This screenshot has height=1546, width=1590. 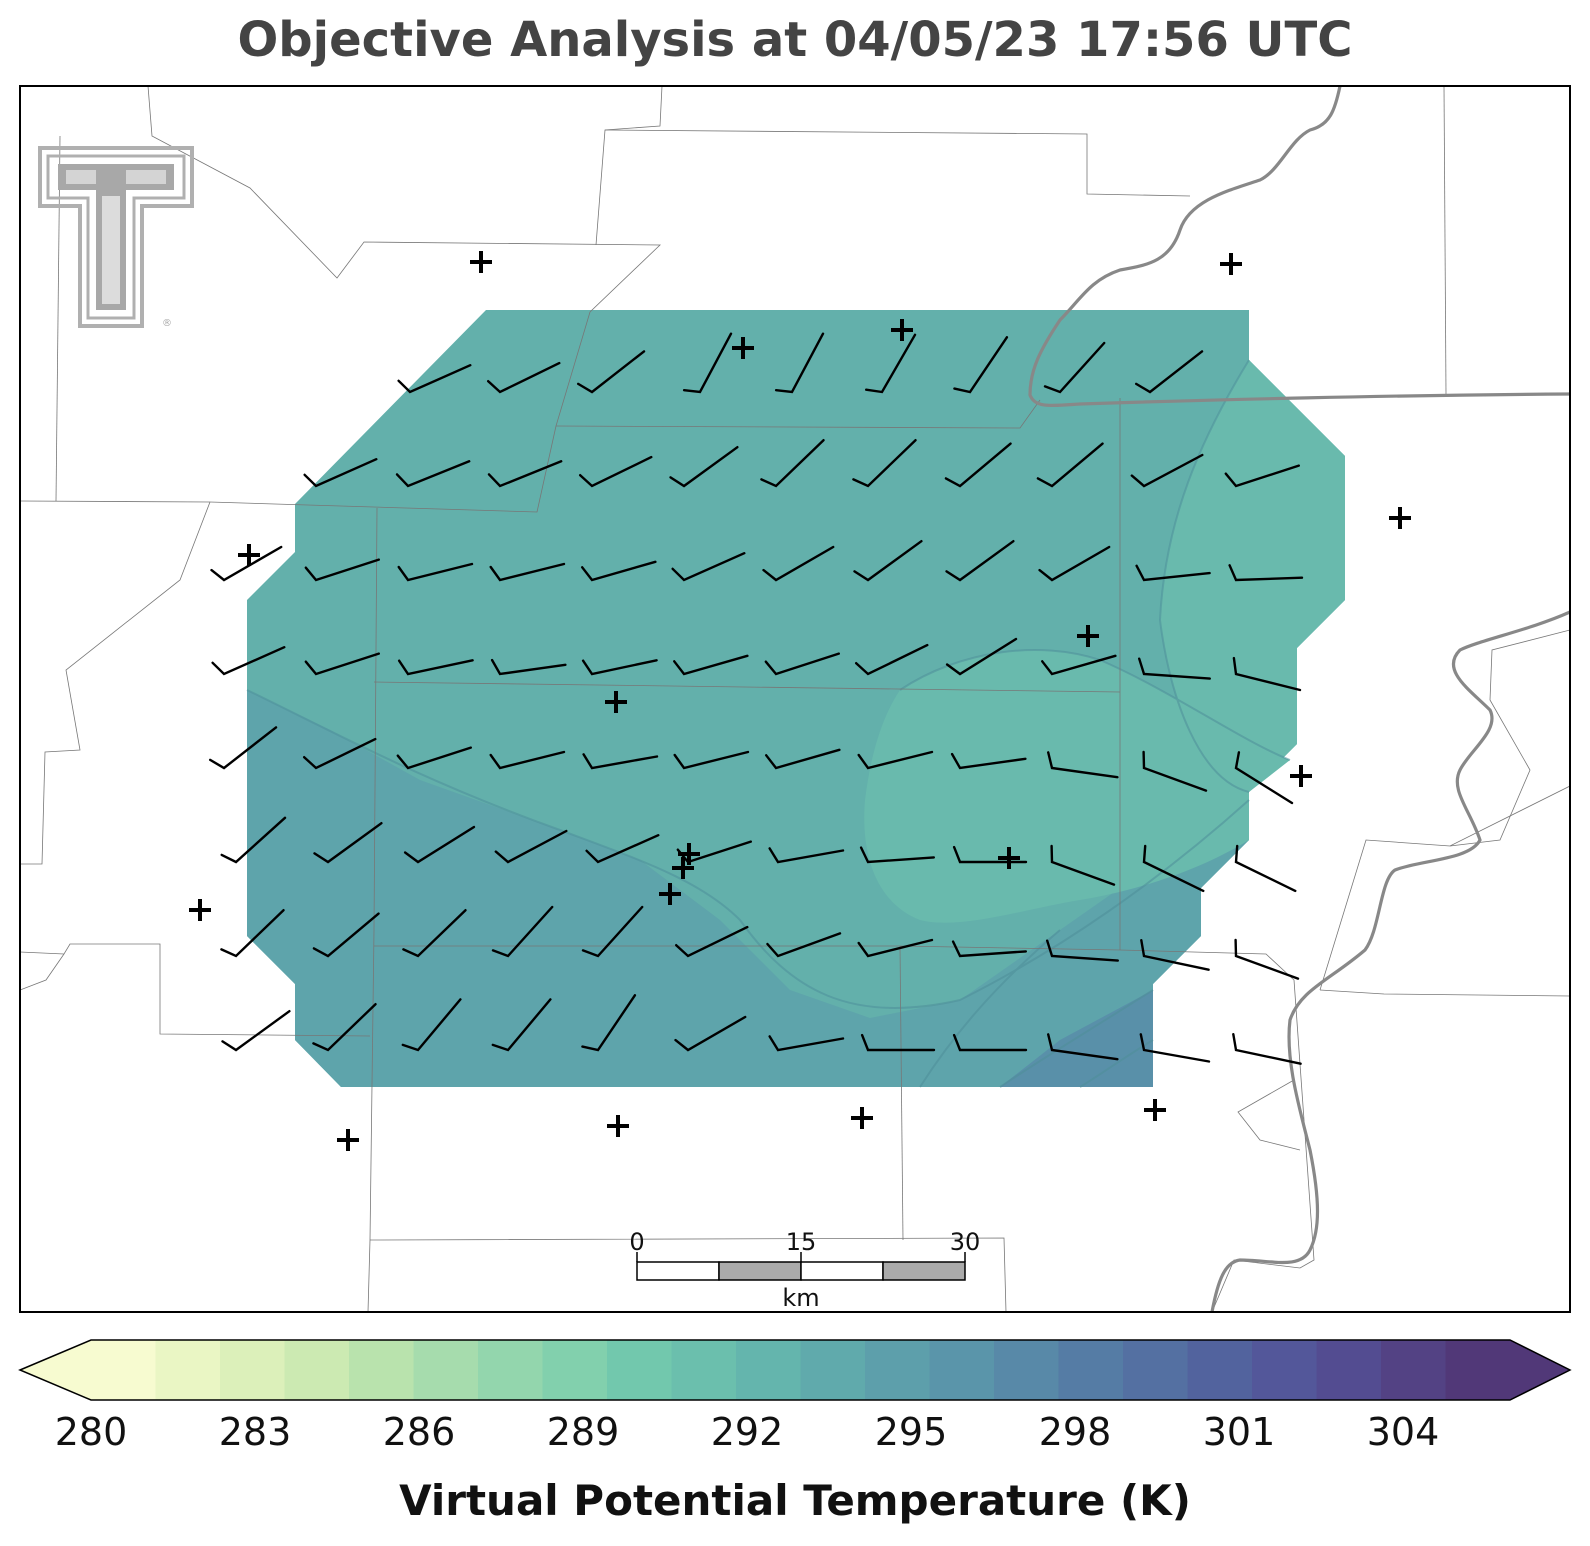 What do you see at coordinates (167, 323) in the screenshot?
I see `registered-mark: ®` at bounding box center [167, 323].